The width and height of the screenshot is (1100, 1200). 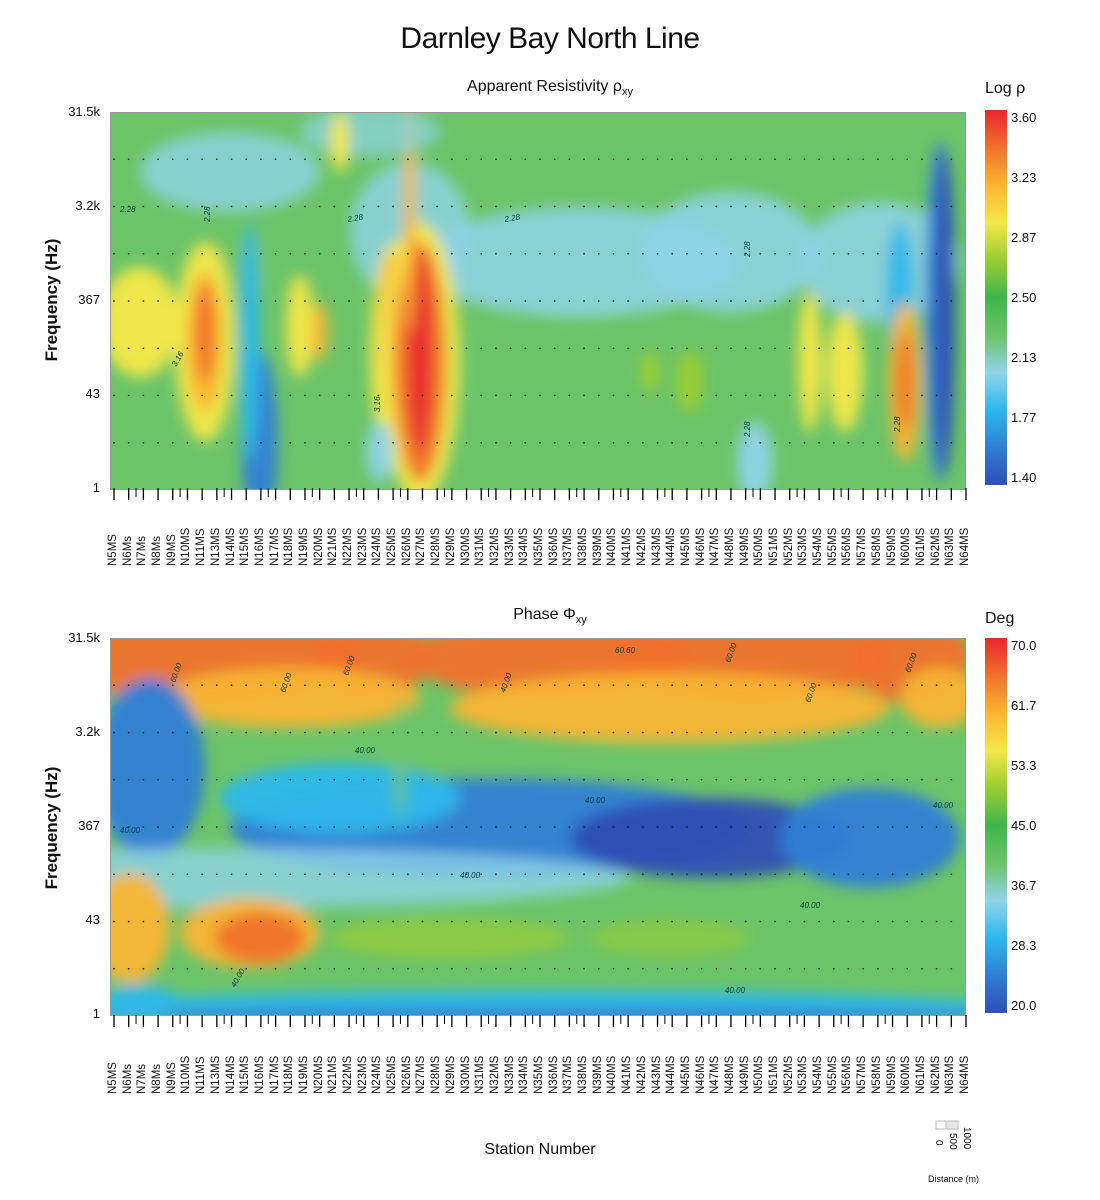 What do you see at coordinates (450, 546) in the screenshot?
I see `station-label: N29MS` at bounding box center [450, 546].